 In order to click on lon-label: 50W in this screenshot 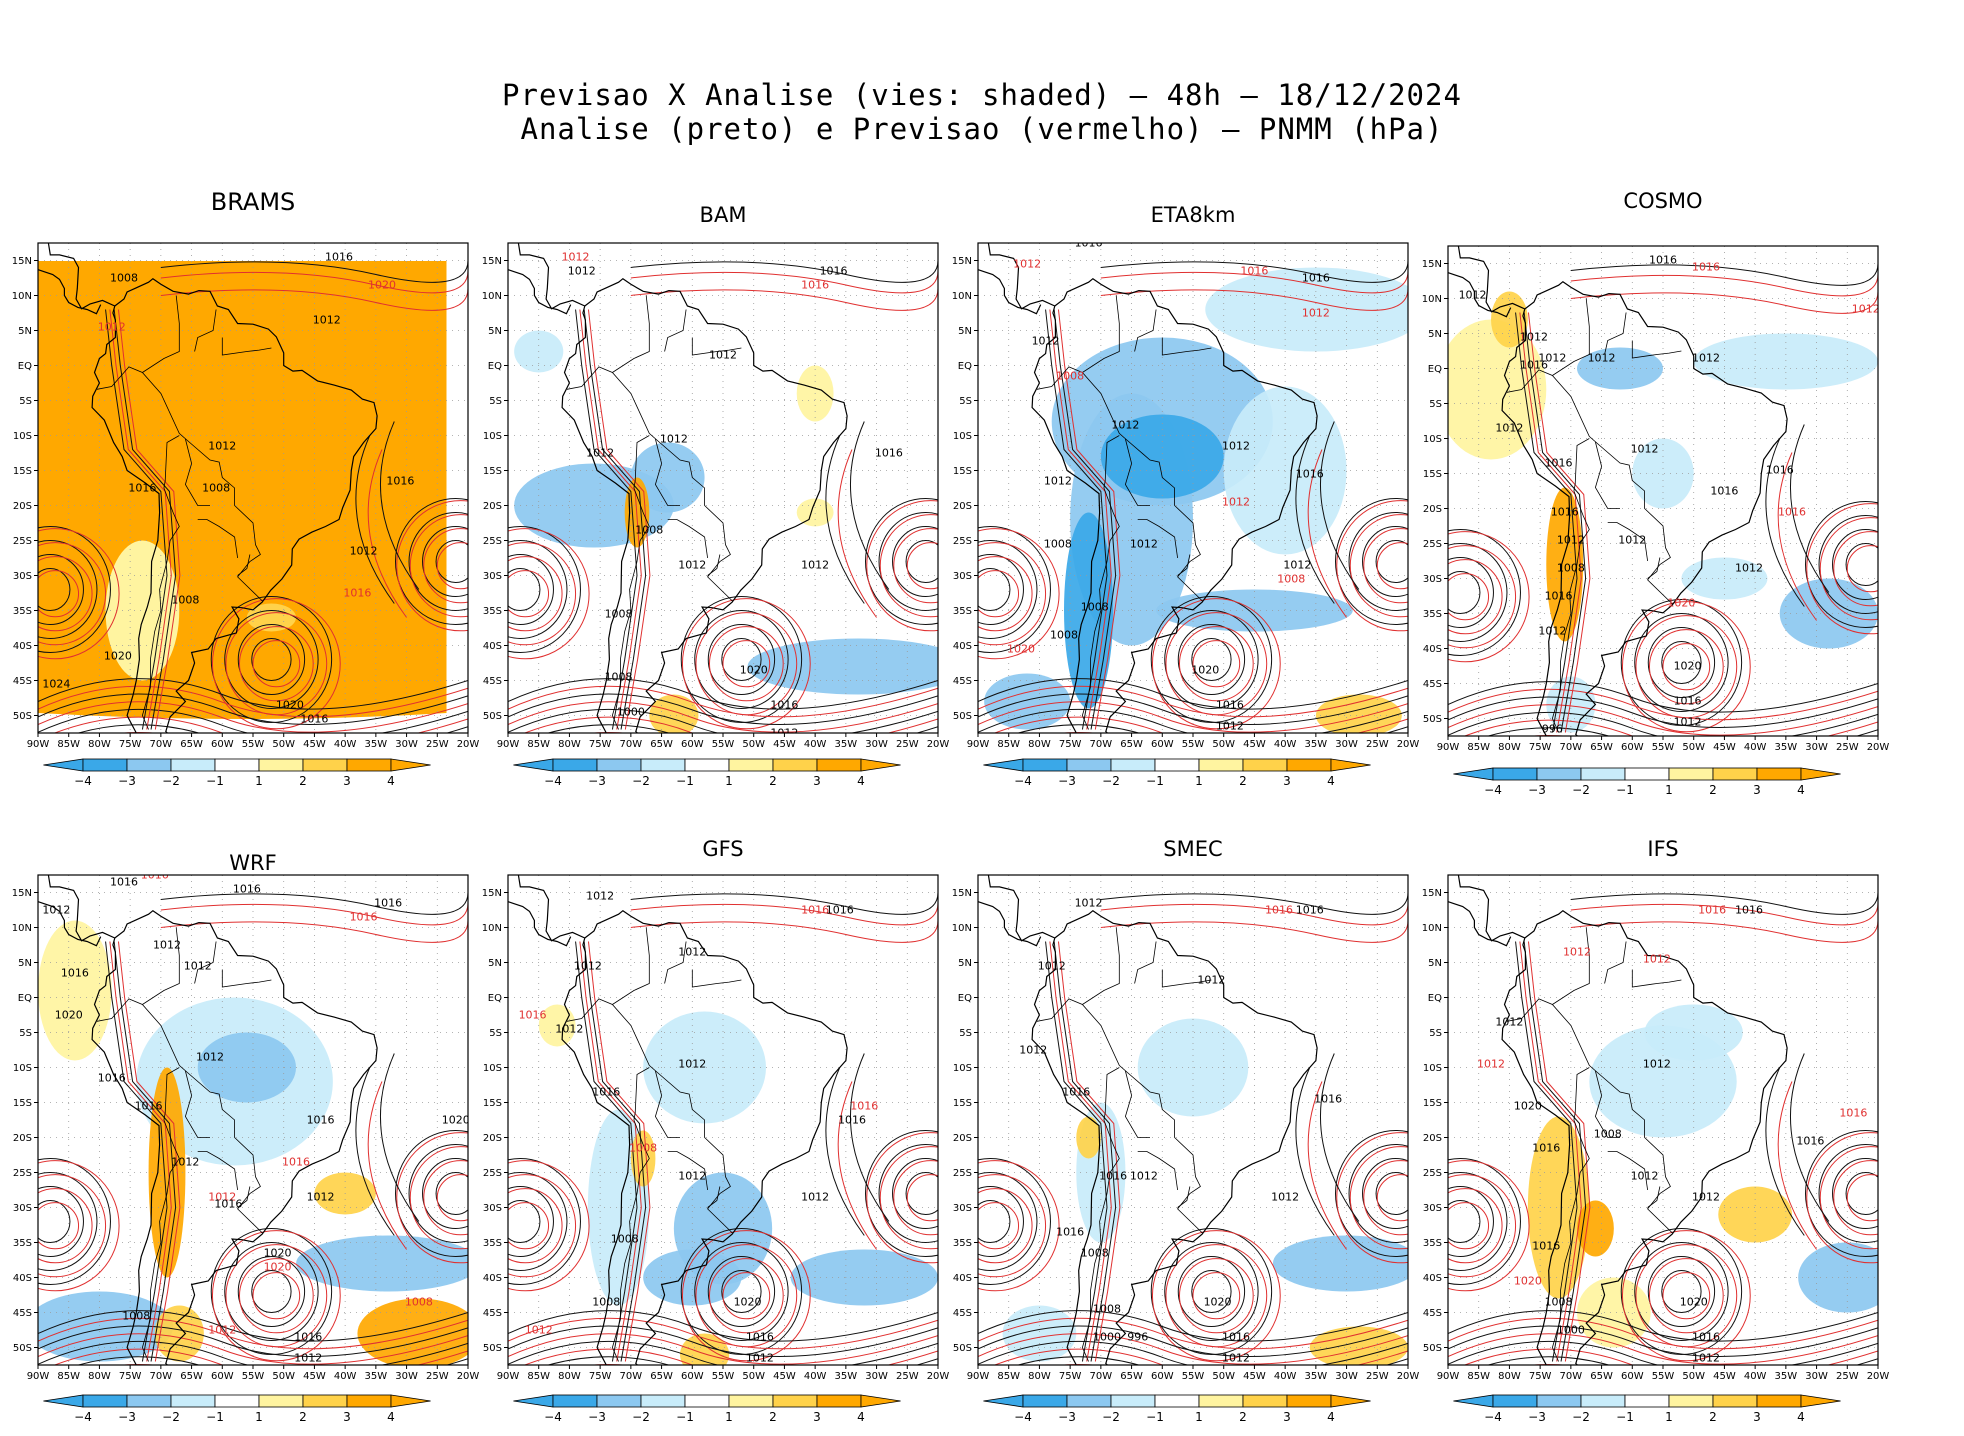, I will do `click(1223, 1376)`.